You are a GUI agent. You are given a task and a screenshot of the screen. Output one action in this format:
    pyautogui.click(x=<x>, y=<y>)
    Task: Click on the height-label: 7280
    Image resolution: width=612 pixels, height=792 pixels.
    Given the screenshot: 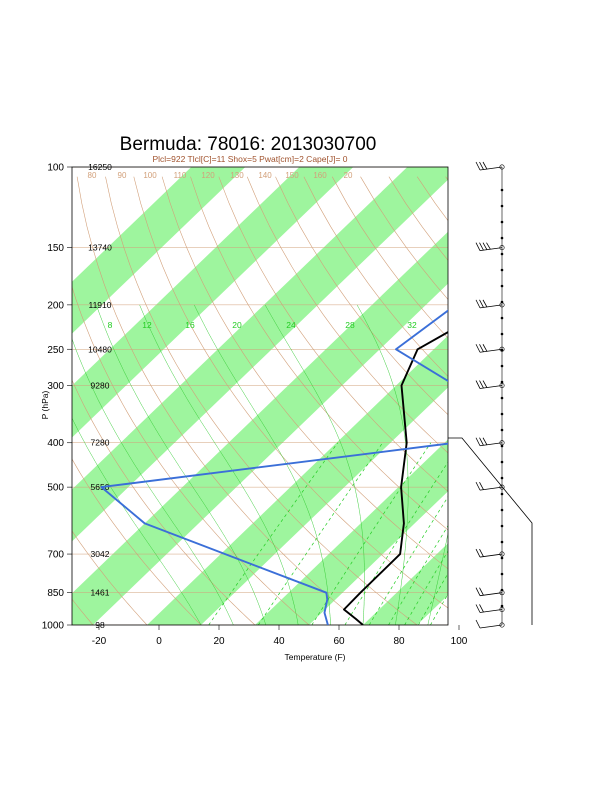 What is the action you would take?
    pyautogui.click(x=100, y=443)
    